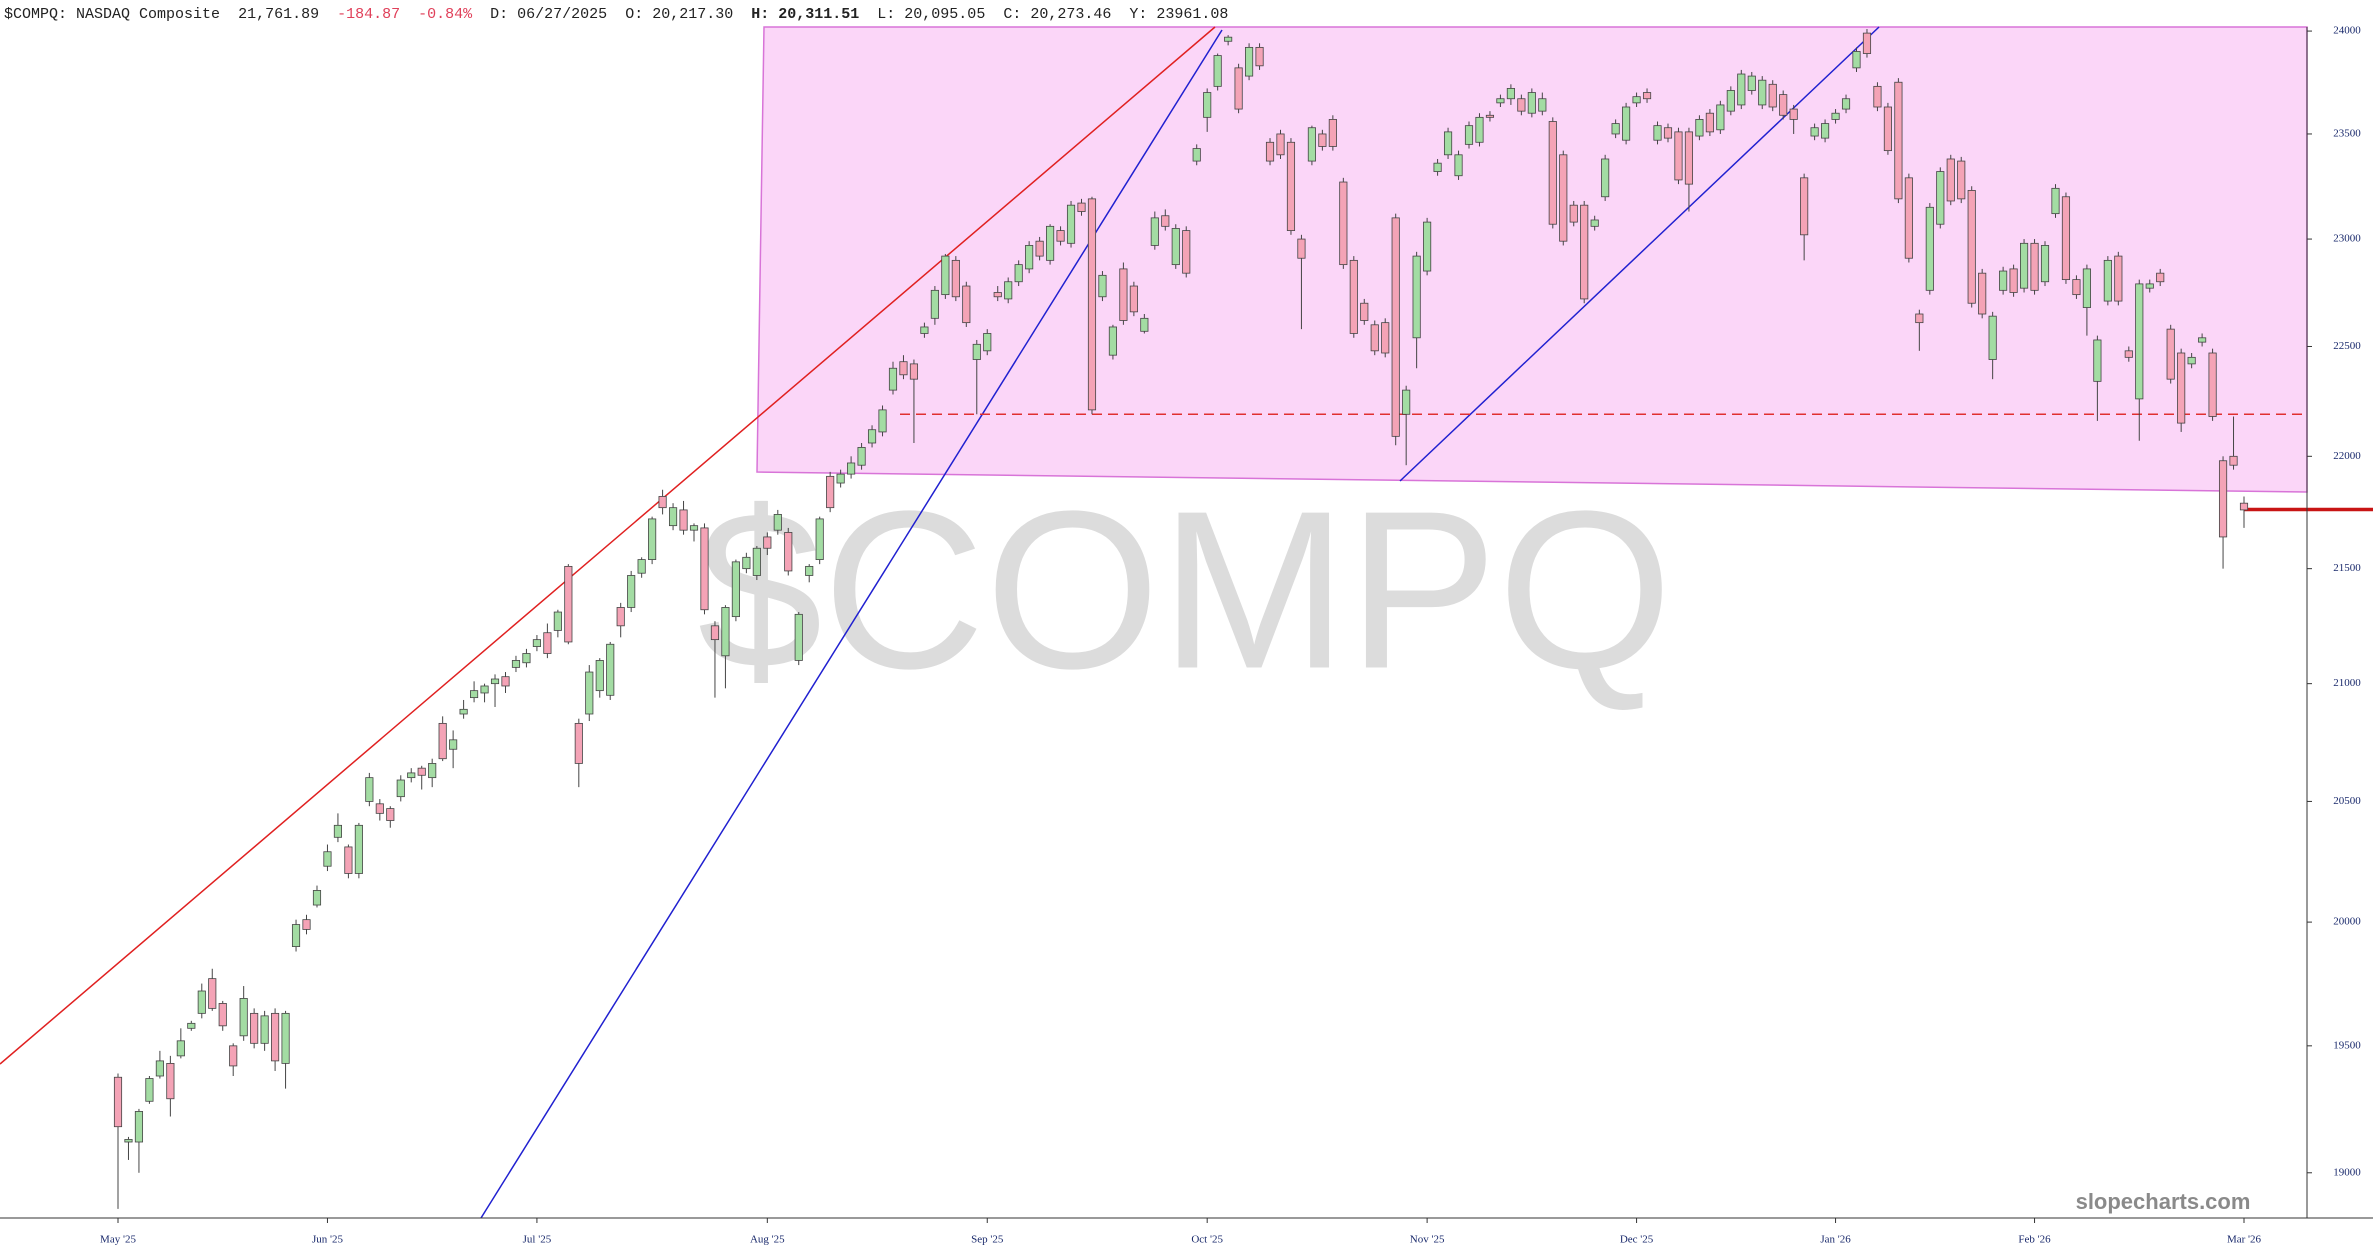 This screenshot has height=1260, width=2373. Describe the element at coordinates (445, 14) in the screenshot. I see `change-pct: -0.84%` at that location.